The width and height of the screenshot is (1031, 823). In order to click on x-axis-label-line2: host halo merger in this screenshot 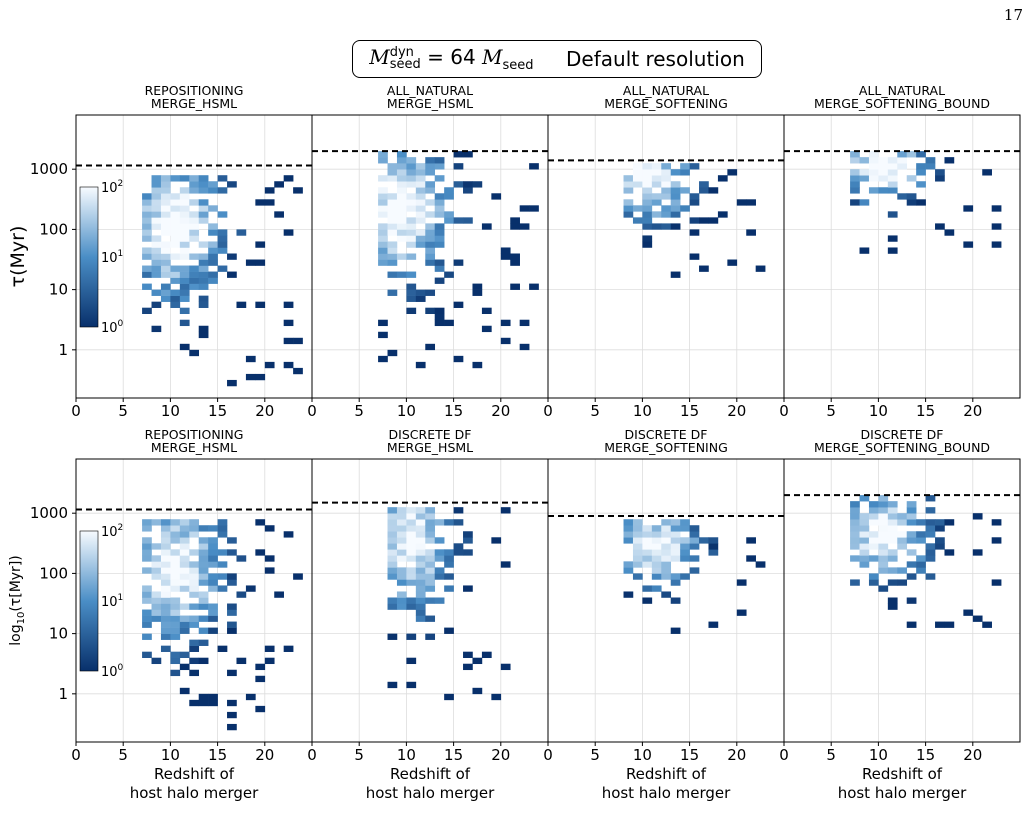, I will do `click(430, 793)`.